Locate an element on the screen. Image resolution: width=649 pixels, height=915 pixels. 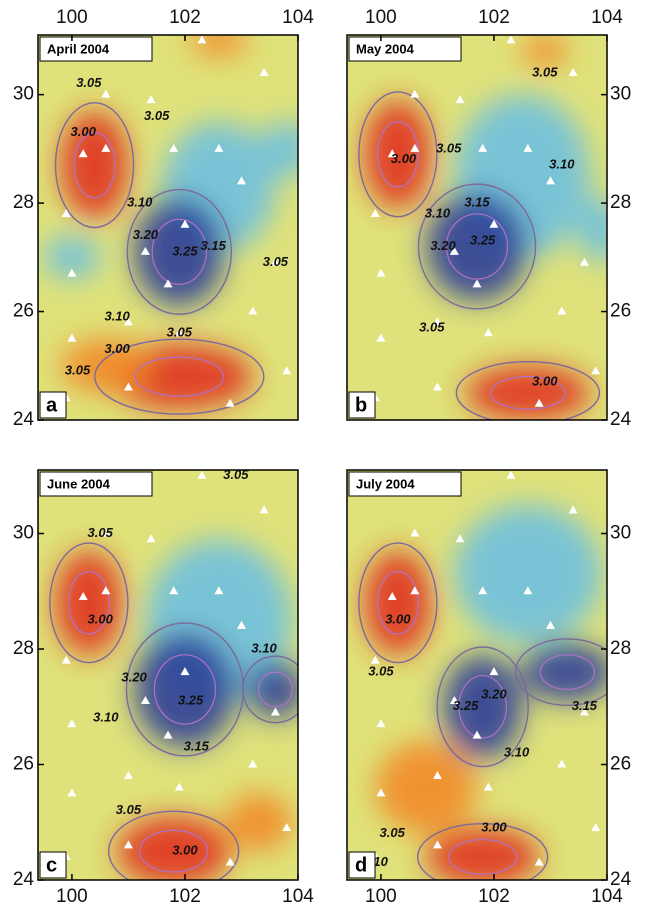
panel-letter: c is located at coordinates (51, 865).